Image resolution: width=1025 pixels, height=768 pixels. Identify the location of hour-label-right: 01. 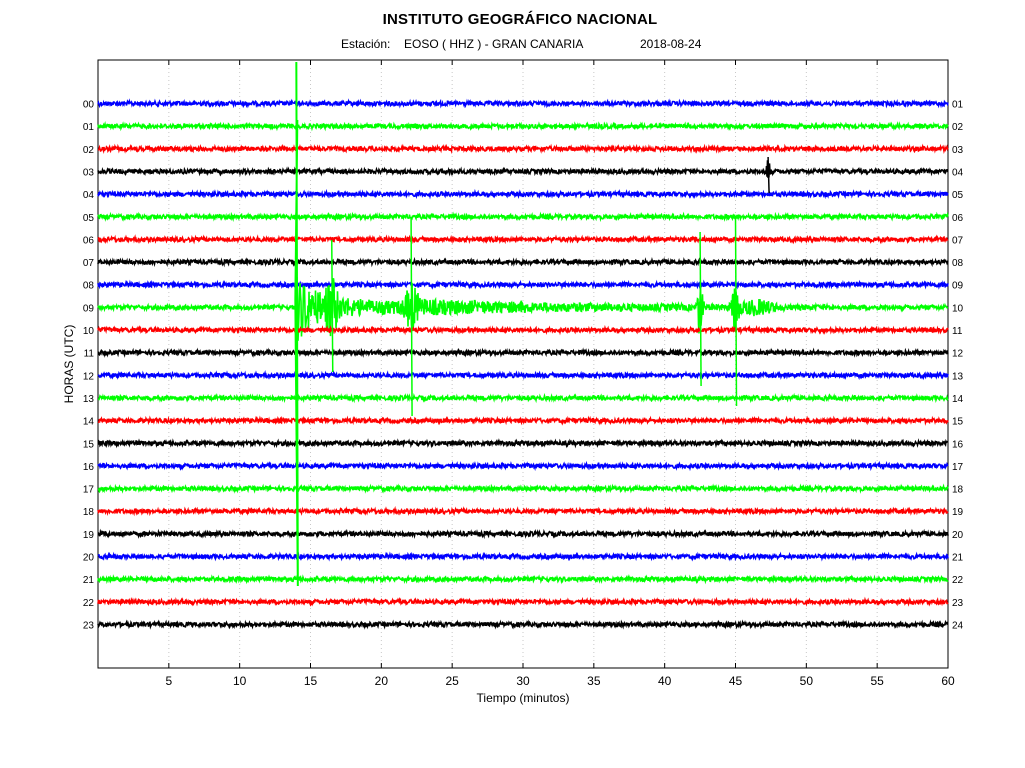
(958, 105).